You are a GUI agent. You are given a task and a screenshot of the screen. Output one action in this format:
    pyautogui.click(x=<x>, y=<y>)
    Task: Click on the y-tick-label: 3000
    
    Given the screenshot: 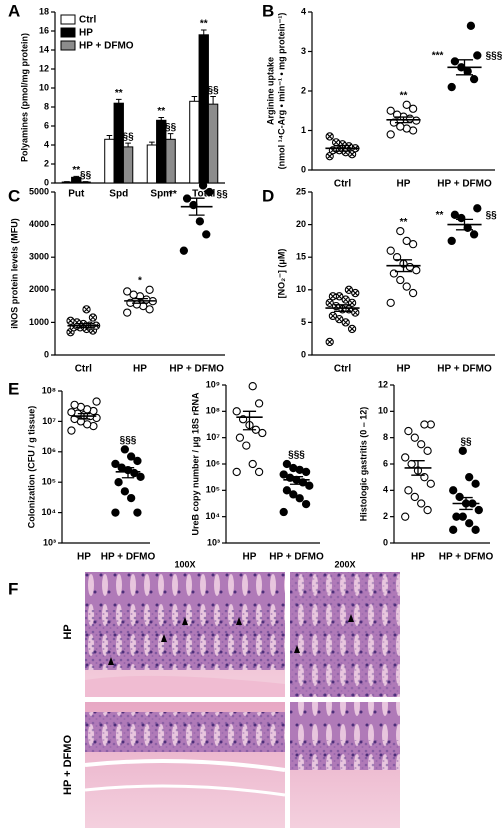 What is the action you would take?
    pyautogui.click(x=39, y=257)
    